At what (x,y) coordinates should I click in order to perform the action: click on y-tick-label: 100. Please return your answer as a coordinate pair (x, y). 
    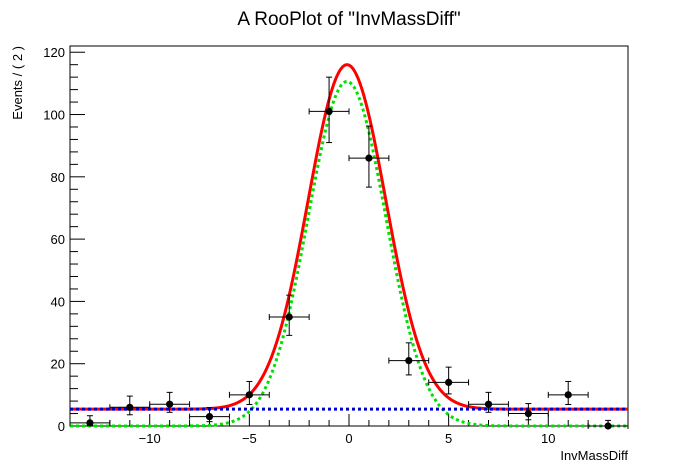
    Looking at the image, I should click on (54, 115).